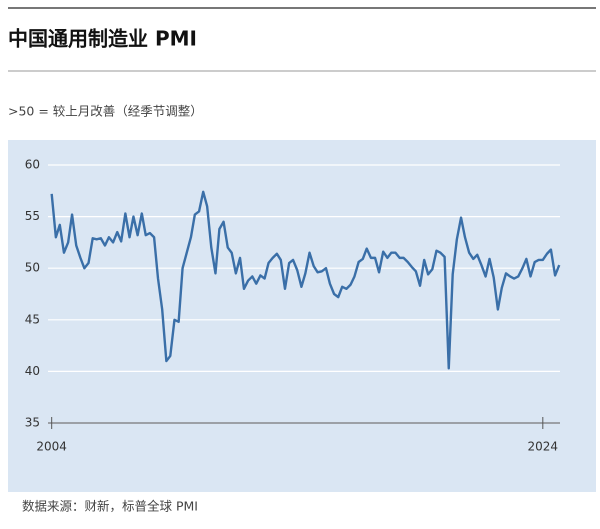  I want to click on x-tick-label: 2024, so click(543, 447).